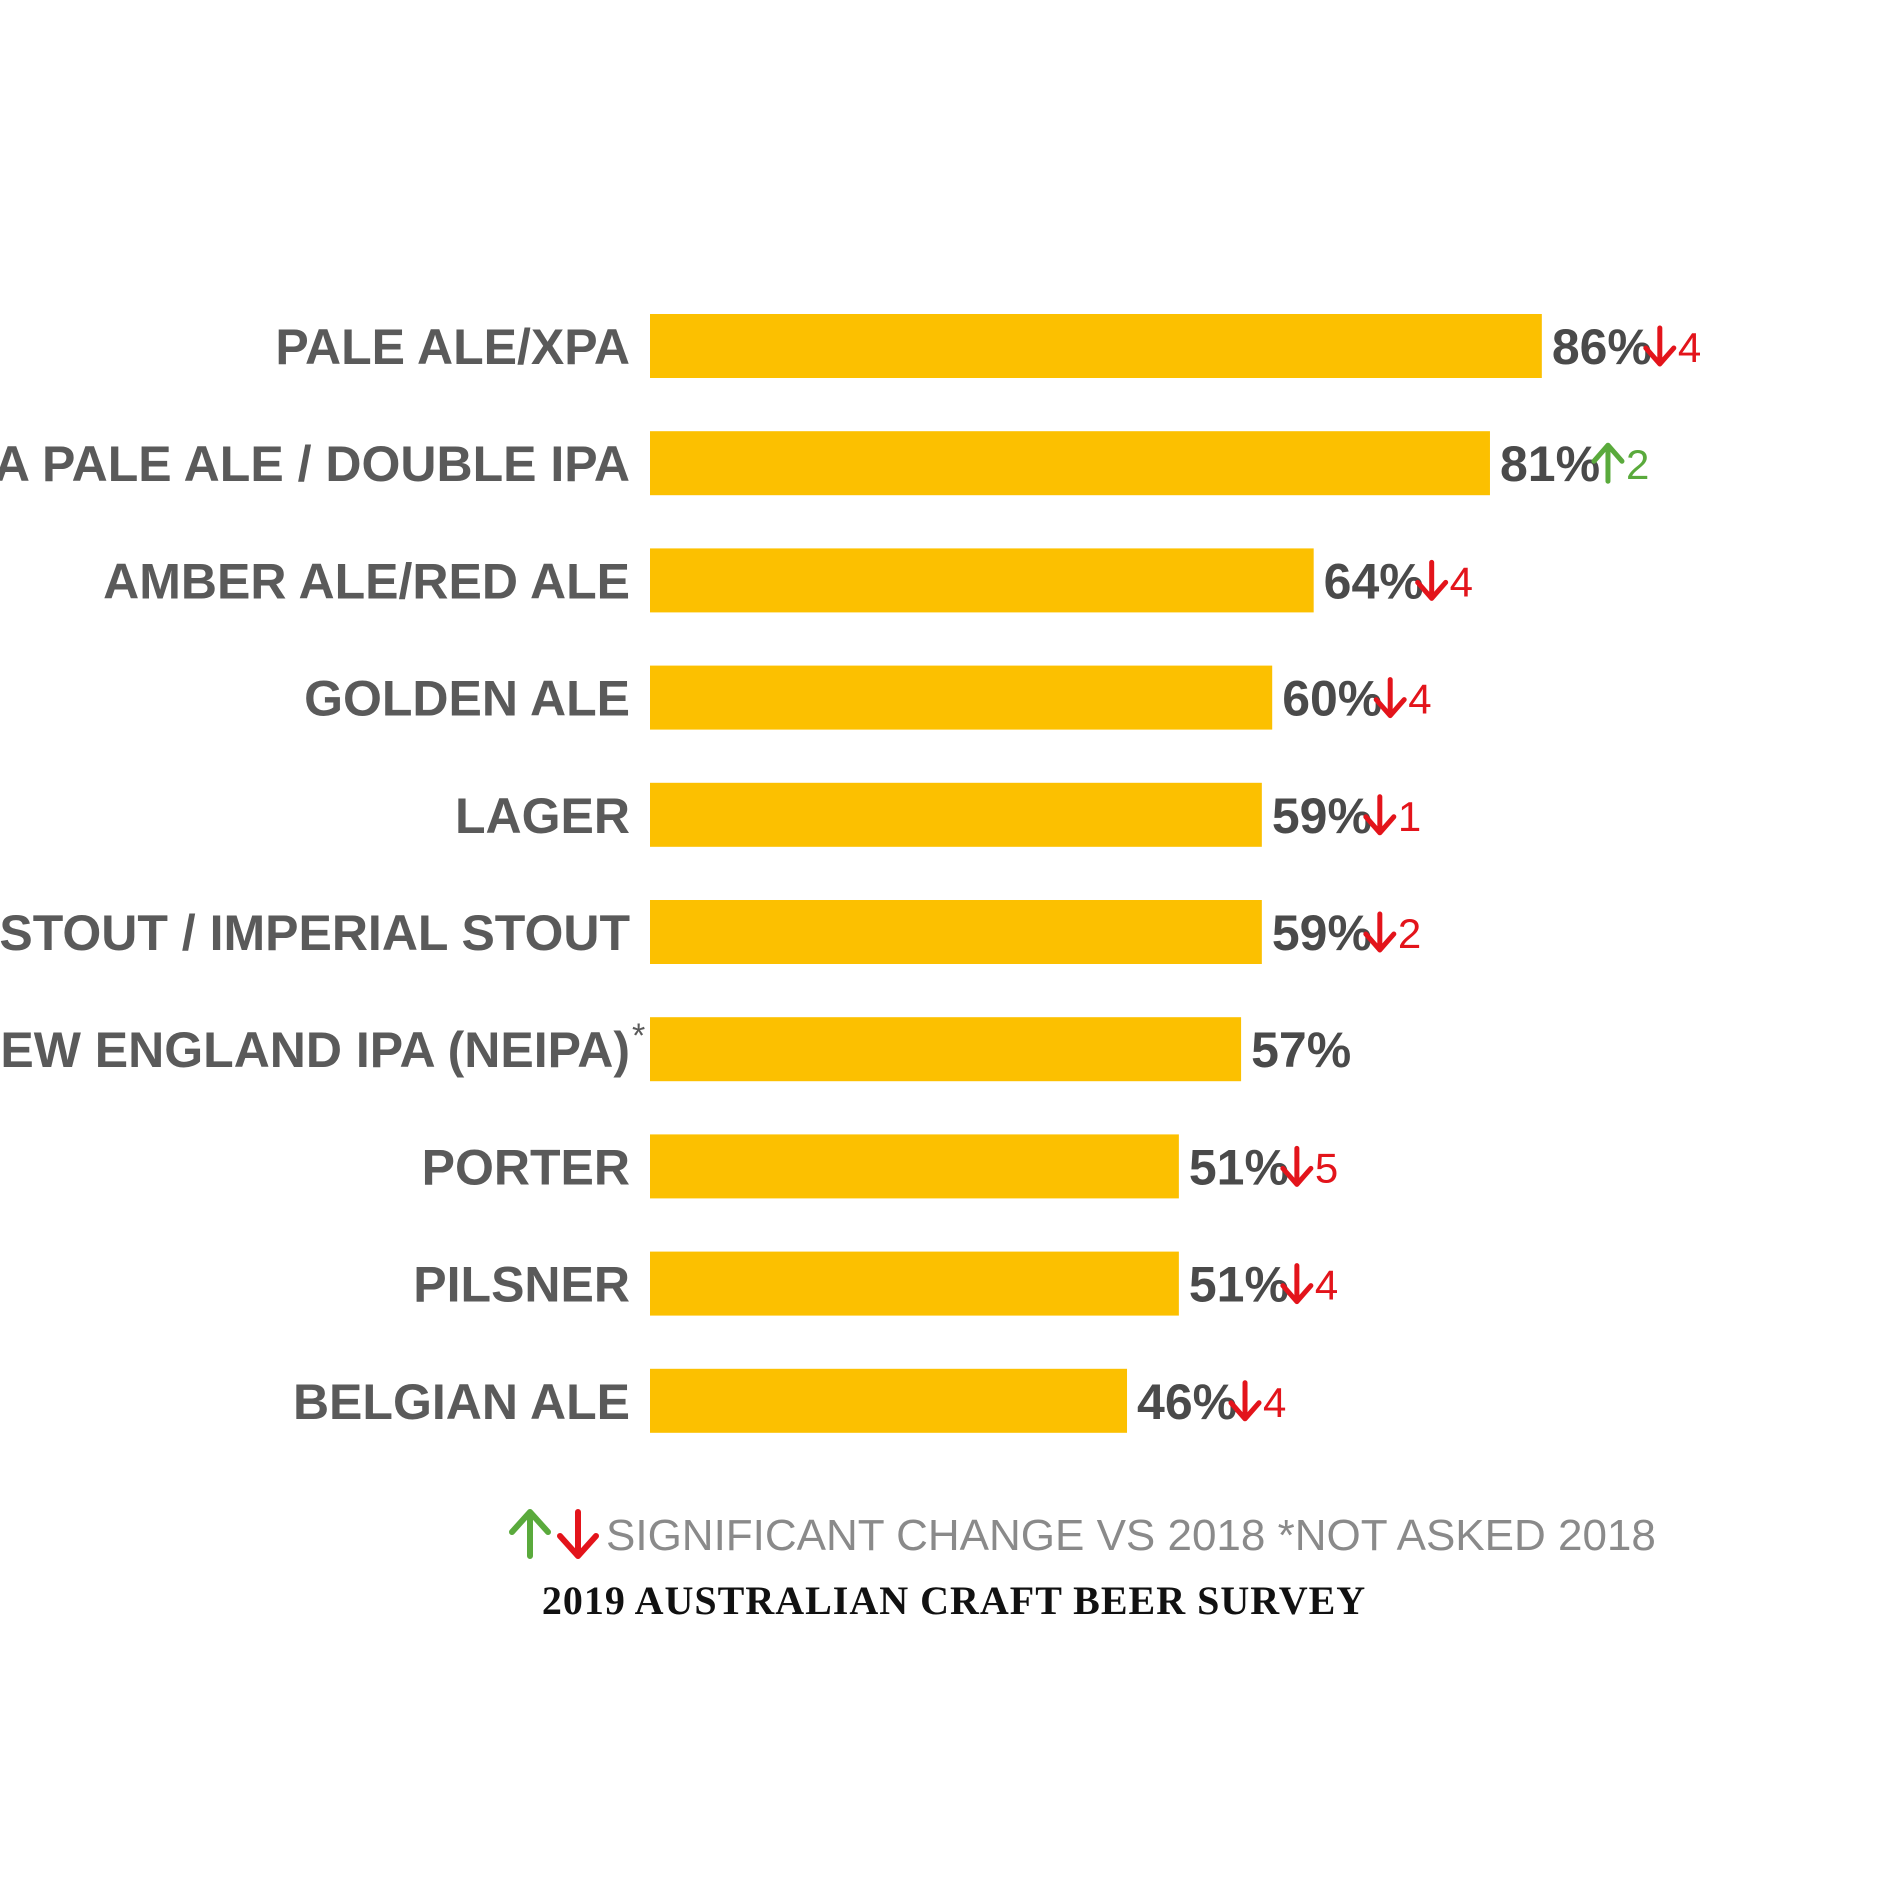 Image resolution: width=1890 pixels, height=1890 pixels. What do you see at coordinates (315, 933) in the screenshot?
I see `category-label: STOUT / IMPERIAL STOUT` at bounding box center [315, 933].